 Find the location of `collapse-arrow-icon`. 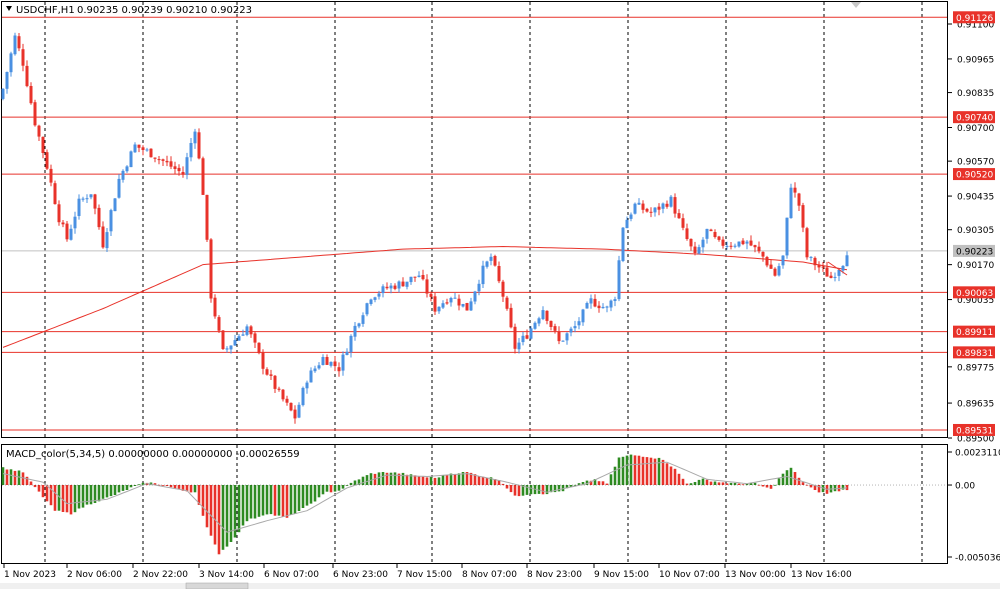

collapse-arrow-icon is located at coordinates (9, 8).